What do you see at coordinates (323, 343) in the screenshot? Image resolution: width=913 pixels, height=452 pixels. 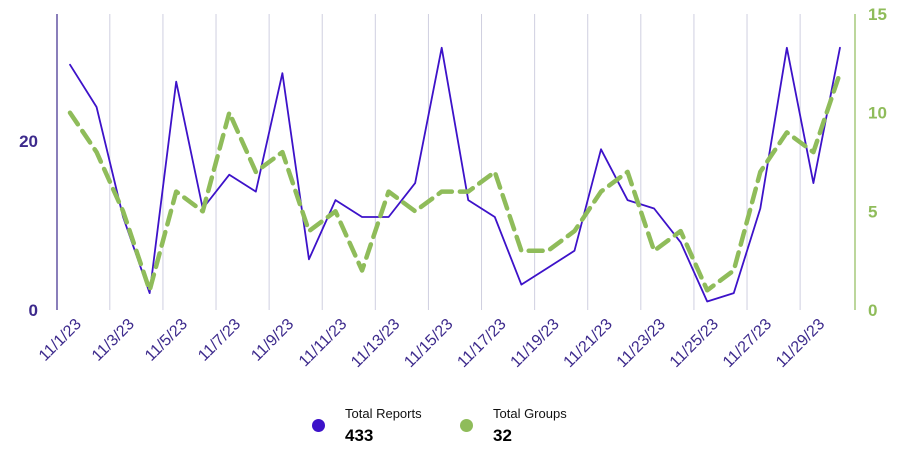 I see `x-tick-label: 11/11/23` at bounding box center [323, 343].